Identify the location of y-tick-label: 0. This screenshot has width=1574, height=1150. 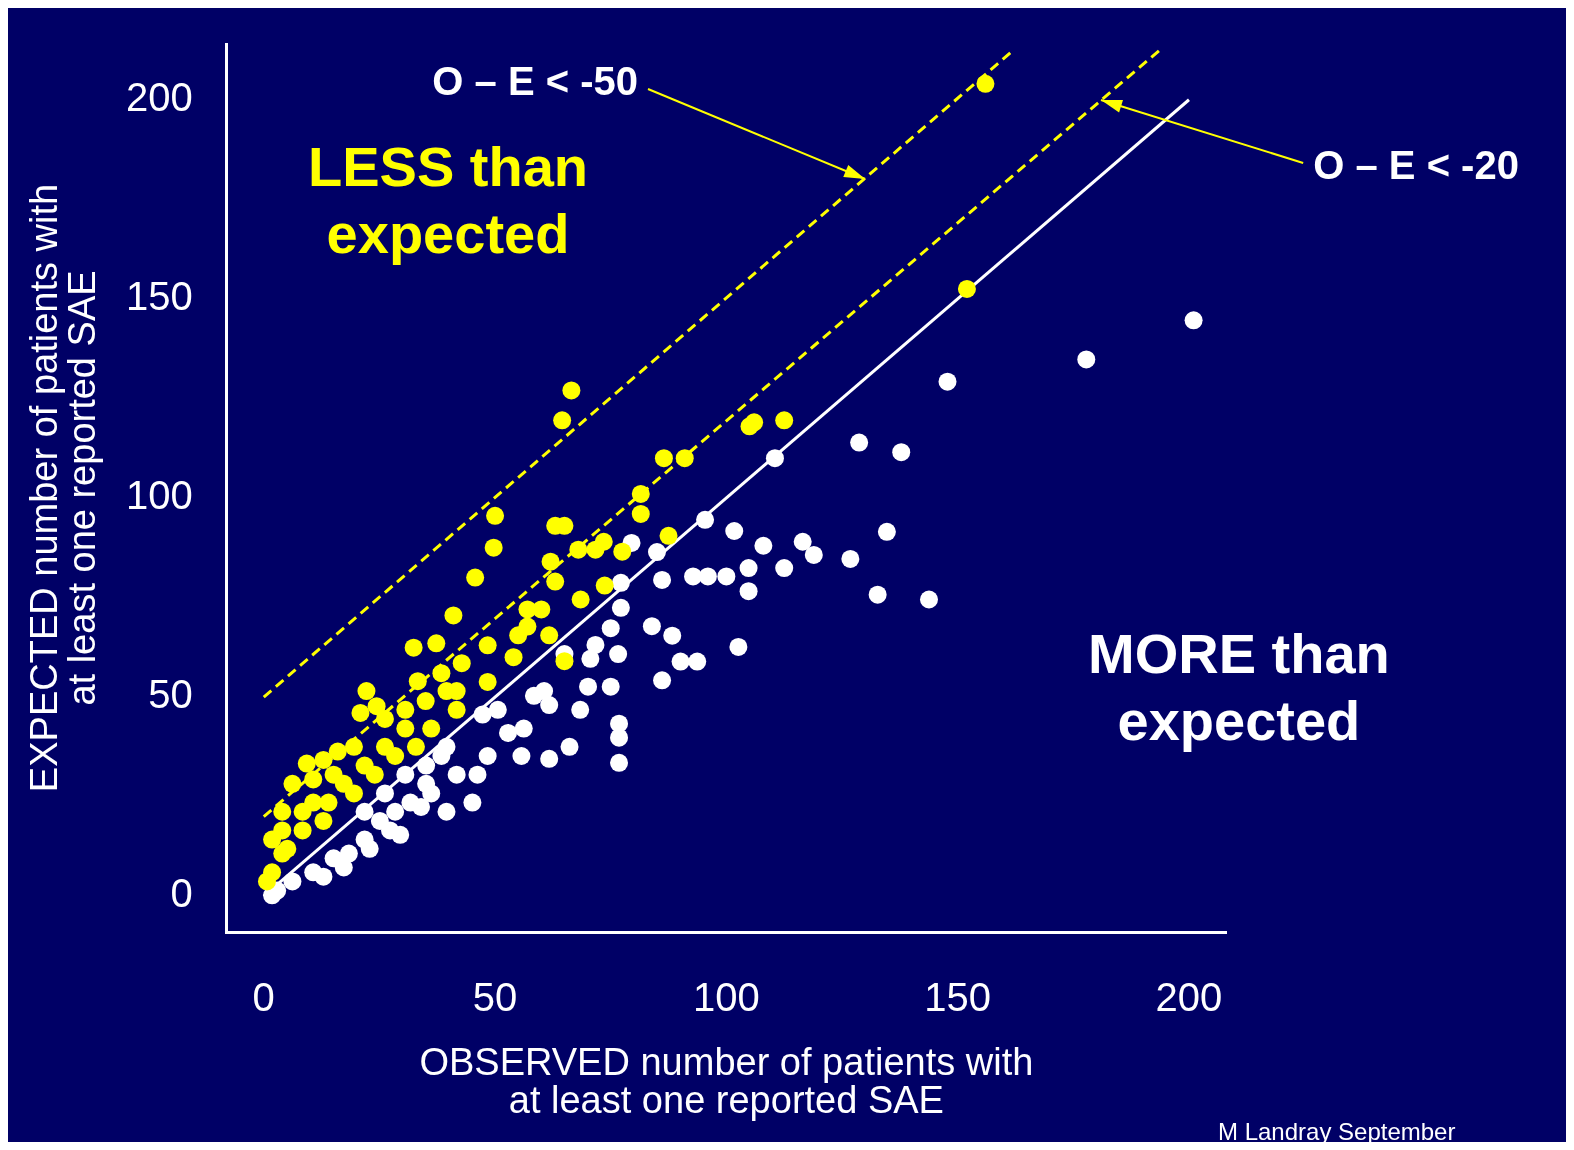
(181, 893).